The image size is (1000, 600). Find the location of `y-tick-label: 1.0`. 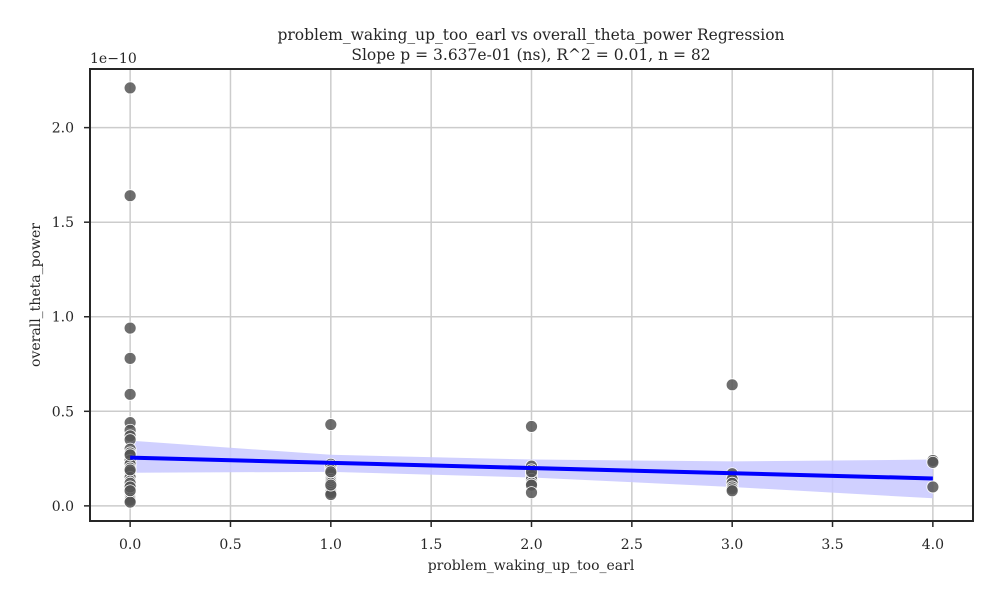

y-tick-label: 1.0 is located at coordinates (63, 318).